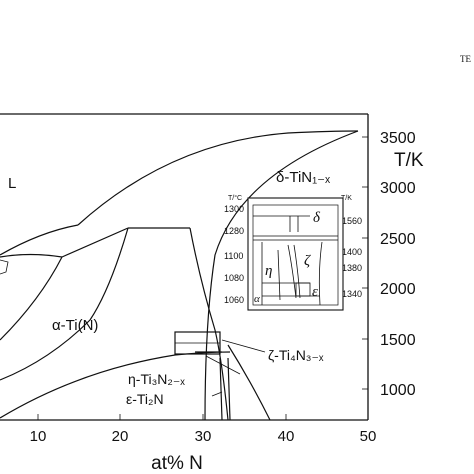  Describe the element at coordinates (409, 160) in the screenshot. I see `y-axis-label: T/K` at that location.